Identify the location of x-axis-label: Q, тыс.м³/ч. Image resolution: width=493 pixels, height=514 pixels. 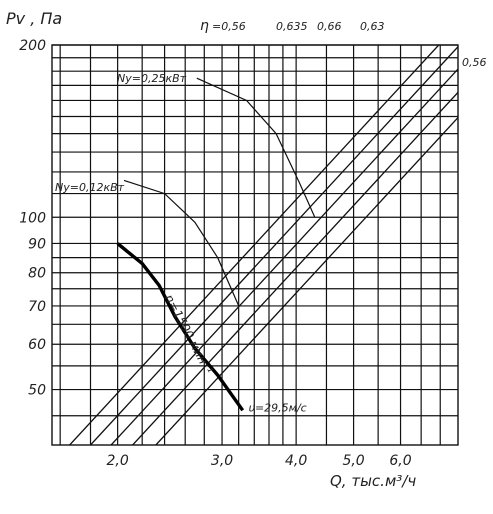
(373, 481).